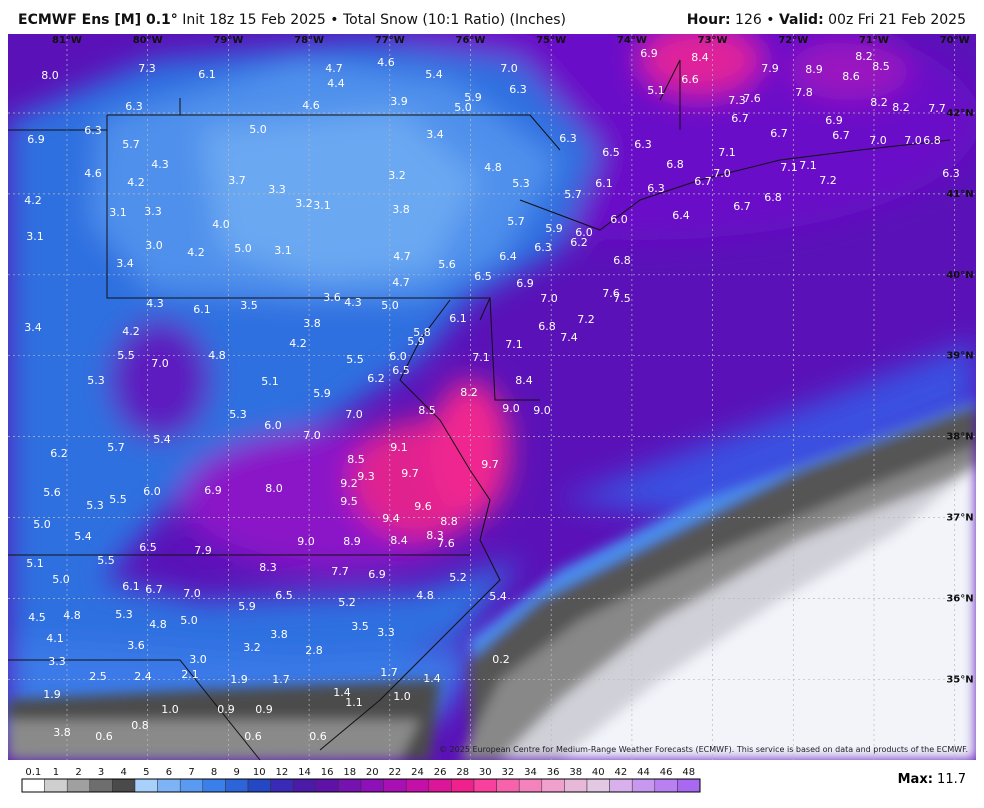  What do you see at coordinates (826, 20) in the screenshot?
I see `valid-line: Hour: 126 • Valid: 00z Fri 21 Feb 2025` at bounding box center [826, 20].